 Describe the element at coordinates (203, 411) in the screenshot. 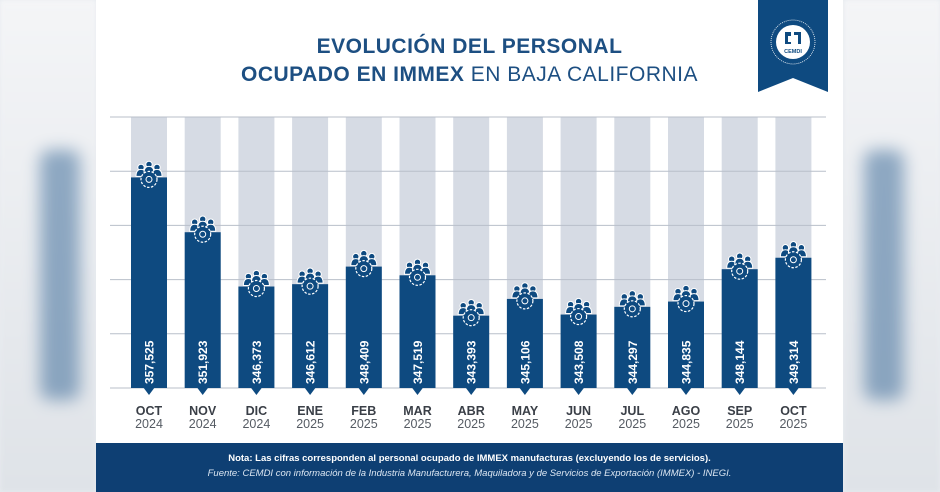

I see `month-label: NOV` at that location.